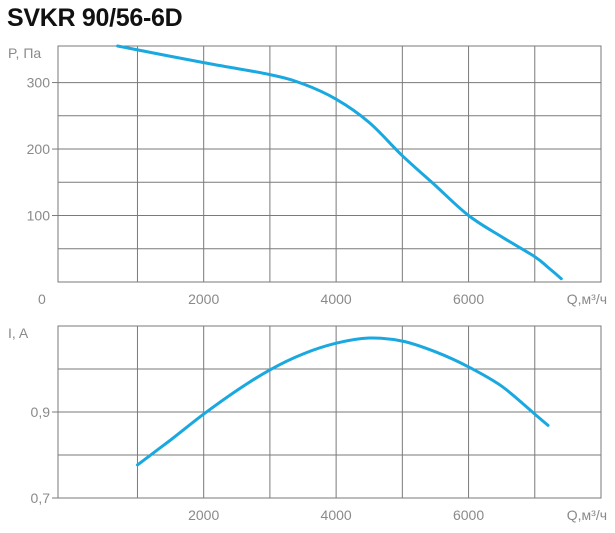  What do you see at coordinates (42, 299) in the screenshot?
I see `origin-label: 0` at bounding box center [42, 299].